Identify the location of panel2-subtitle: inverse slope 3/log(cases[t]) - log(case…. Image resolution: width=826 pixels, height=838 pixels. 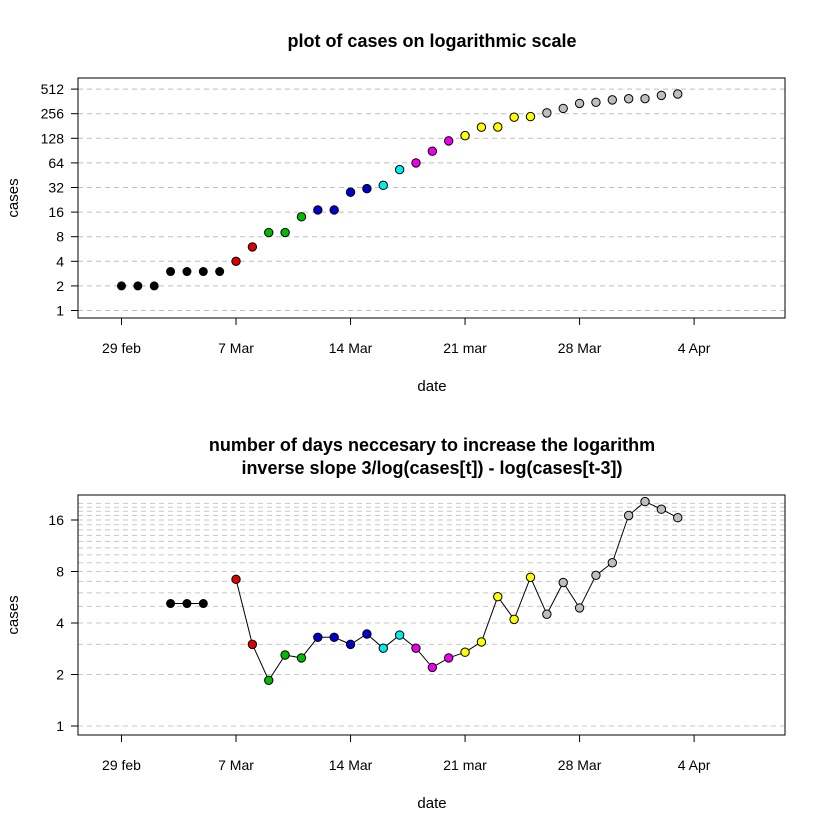
(431, 468).